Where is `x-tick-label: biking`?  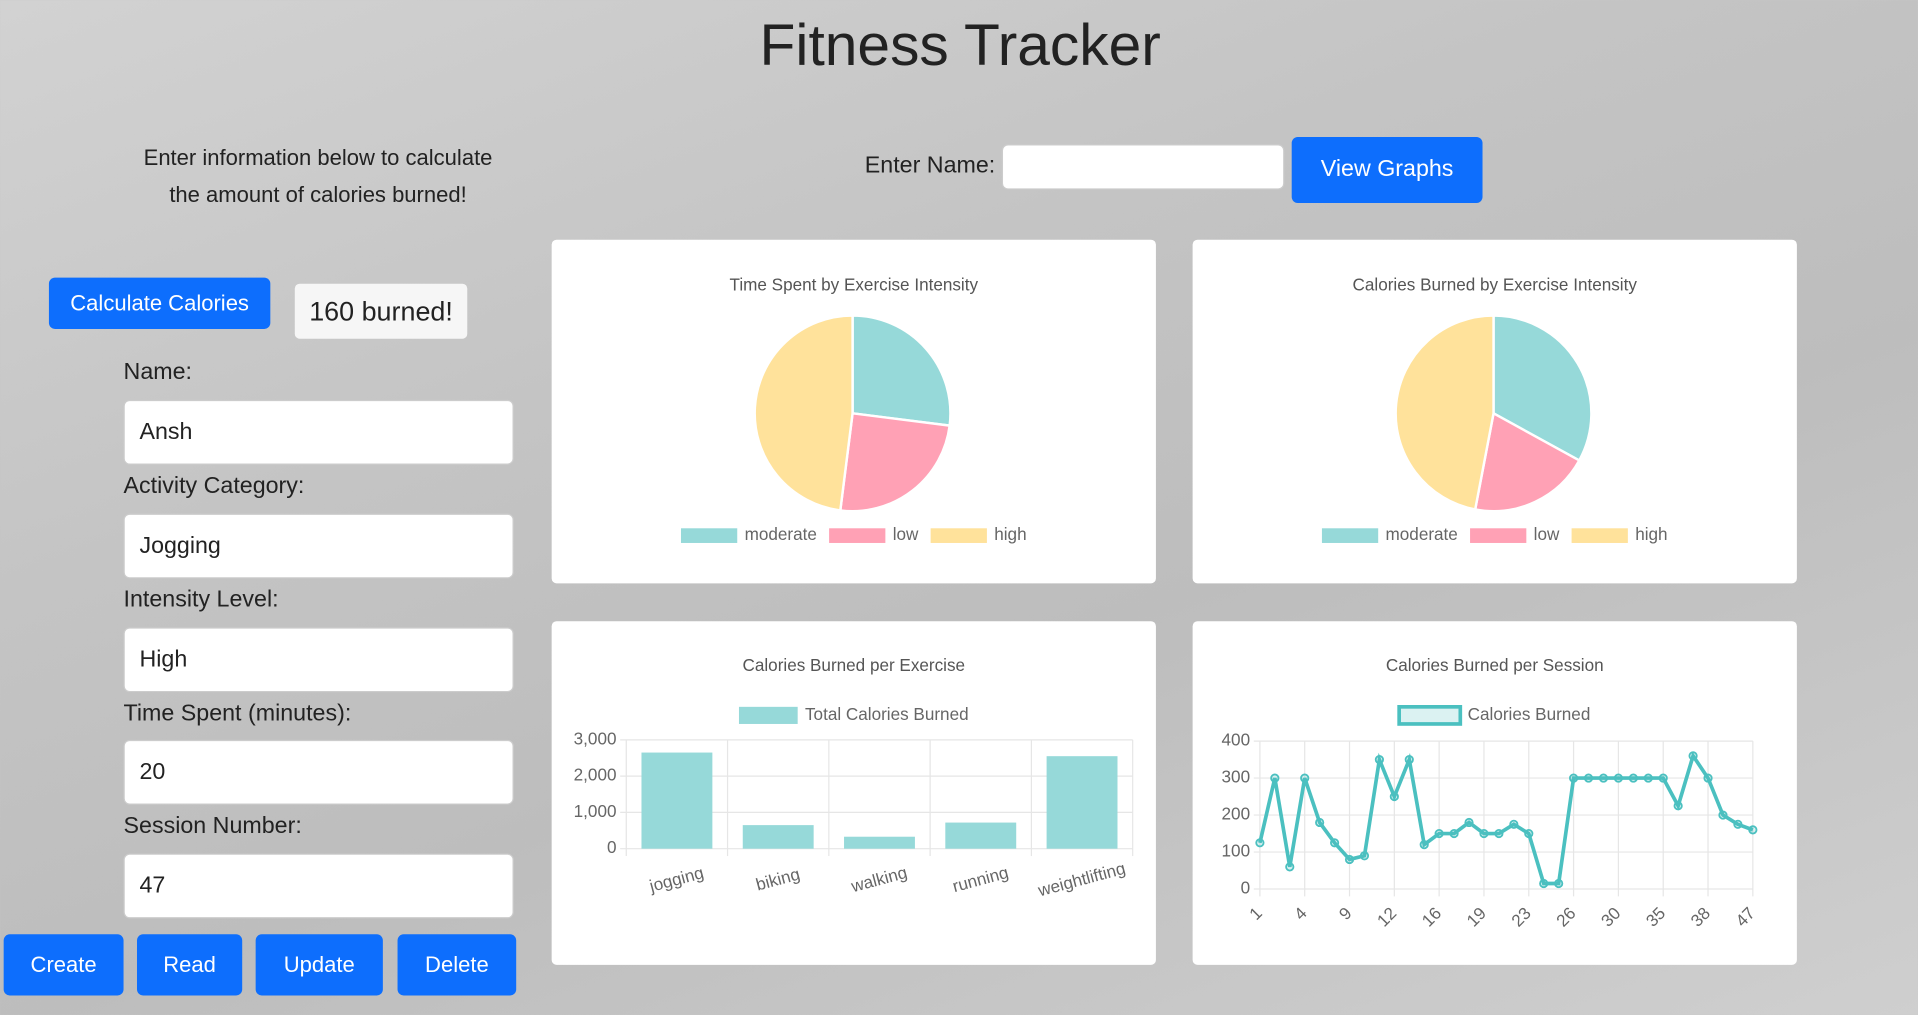
x-tick-label: biking is located at coordinates (778, 880).